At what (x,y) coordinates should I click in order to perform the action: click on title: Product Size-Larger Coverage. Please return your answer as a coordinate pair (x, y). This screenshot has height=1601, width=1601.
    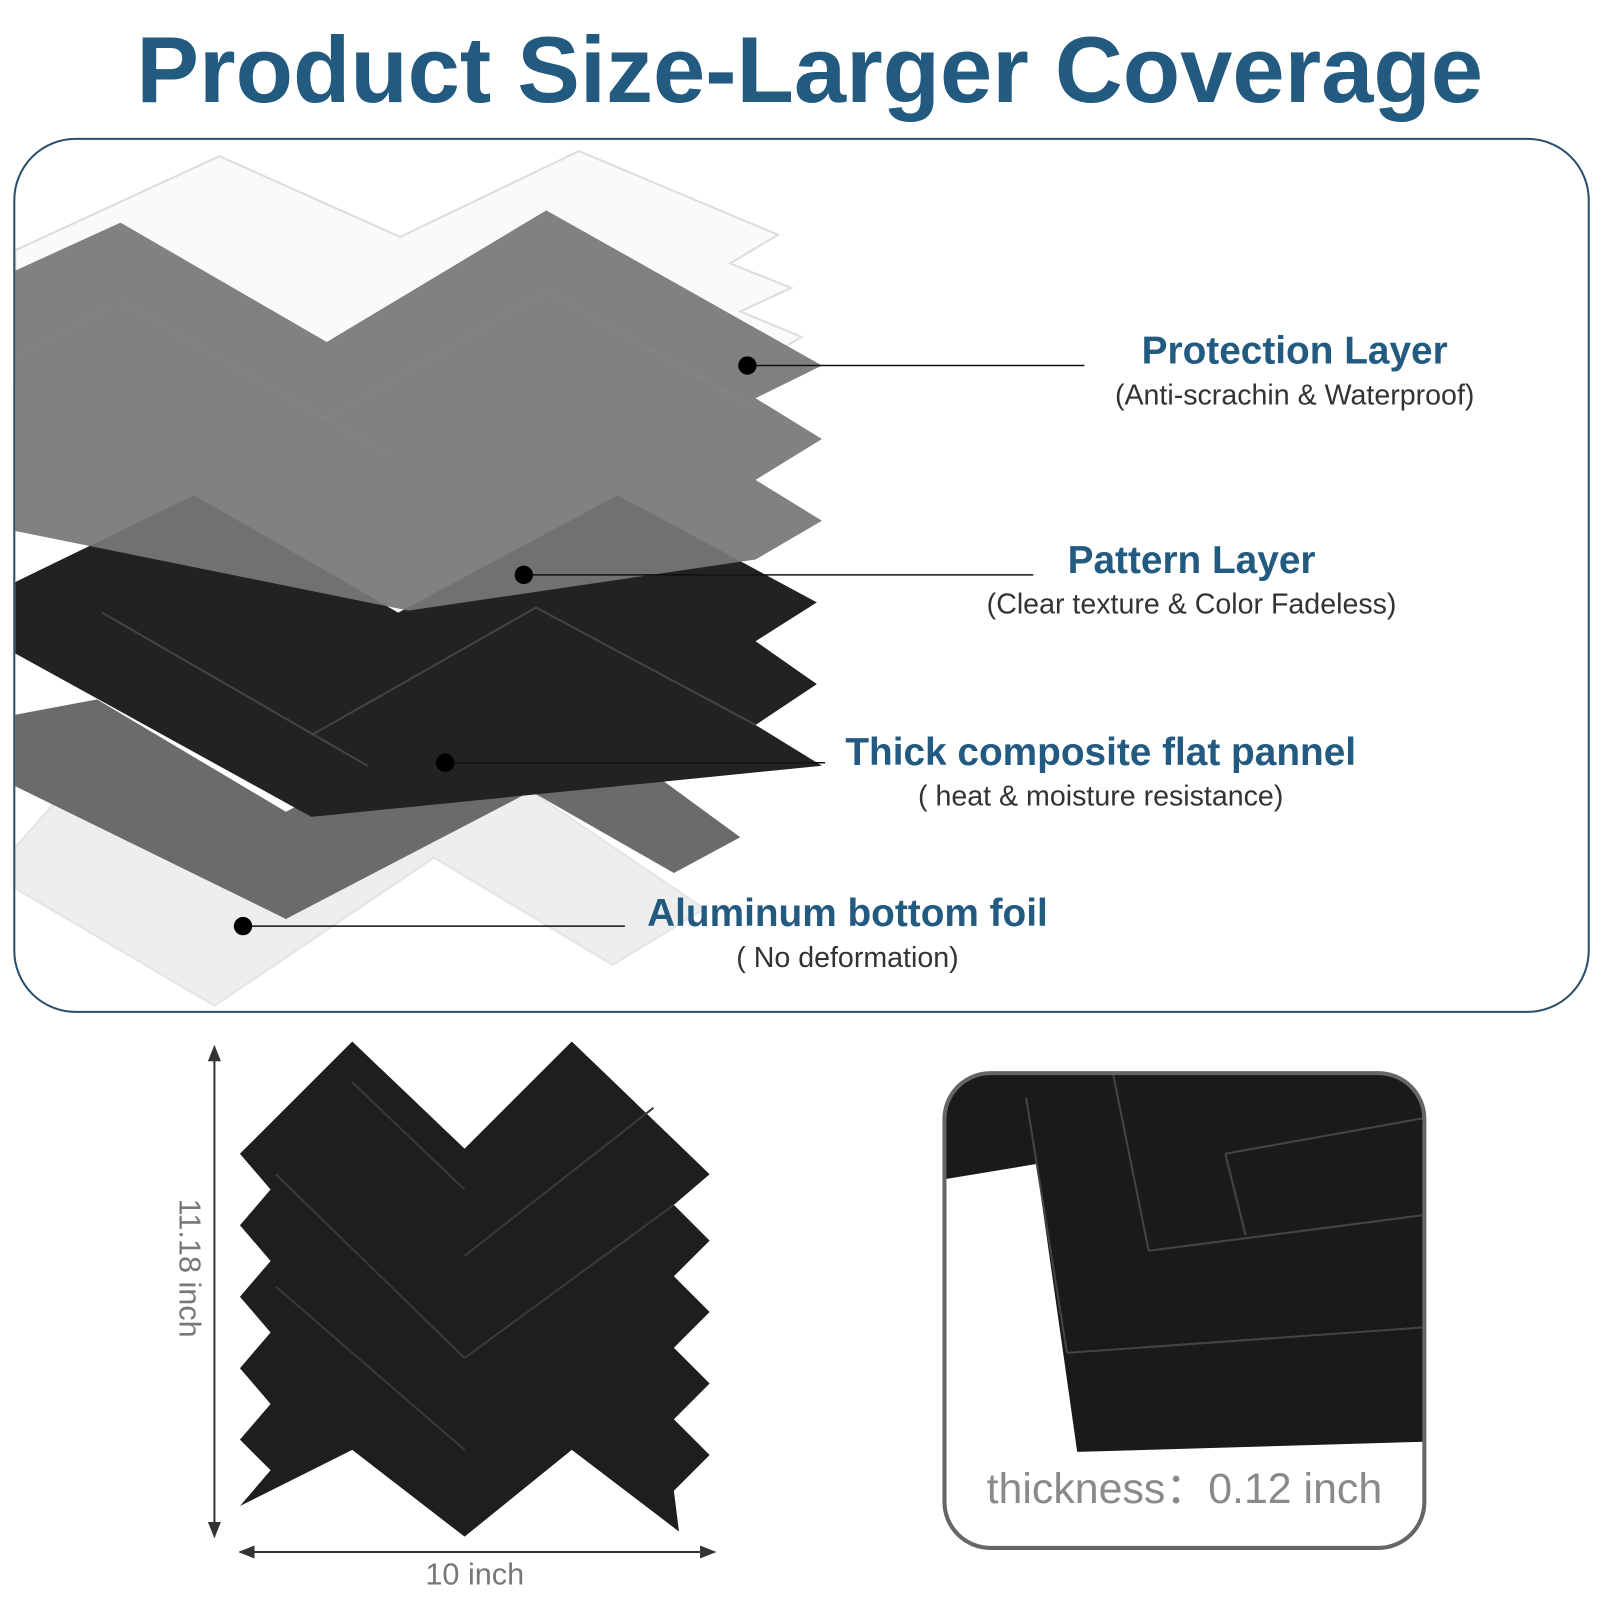
    Looking at the image, I should click on (809, 69).